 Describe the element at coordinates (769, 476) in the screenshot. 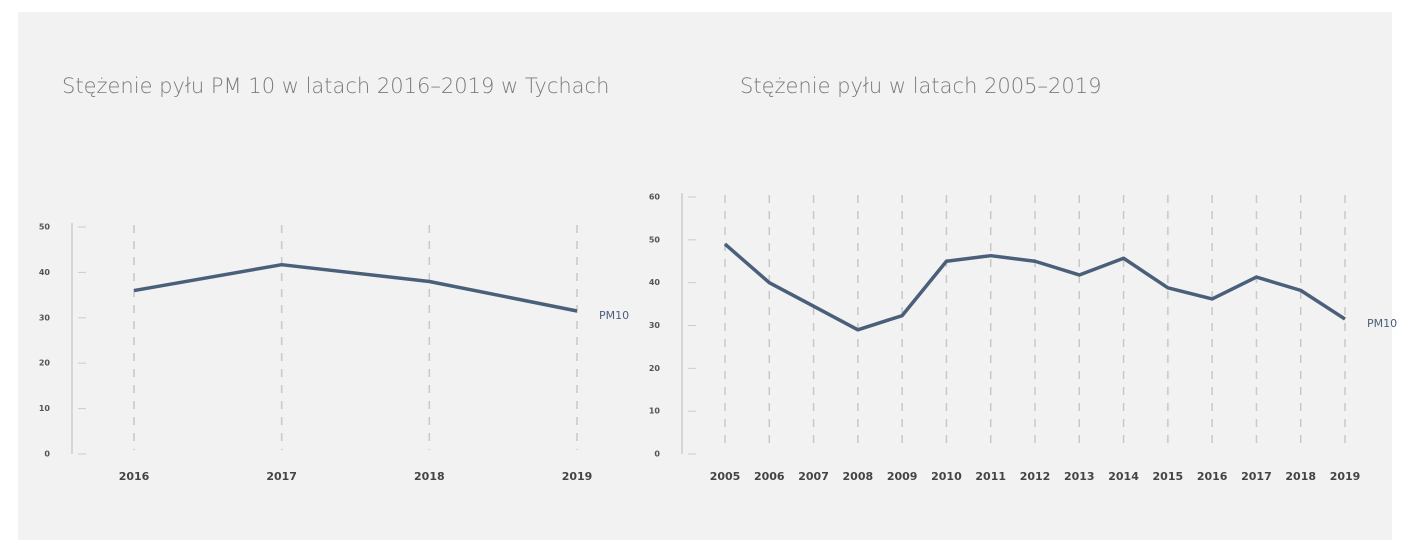

I see `x-tick-label: 2006` at that location.